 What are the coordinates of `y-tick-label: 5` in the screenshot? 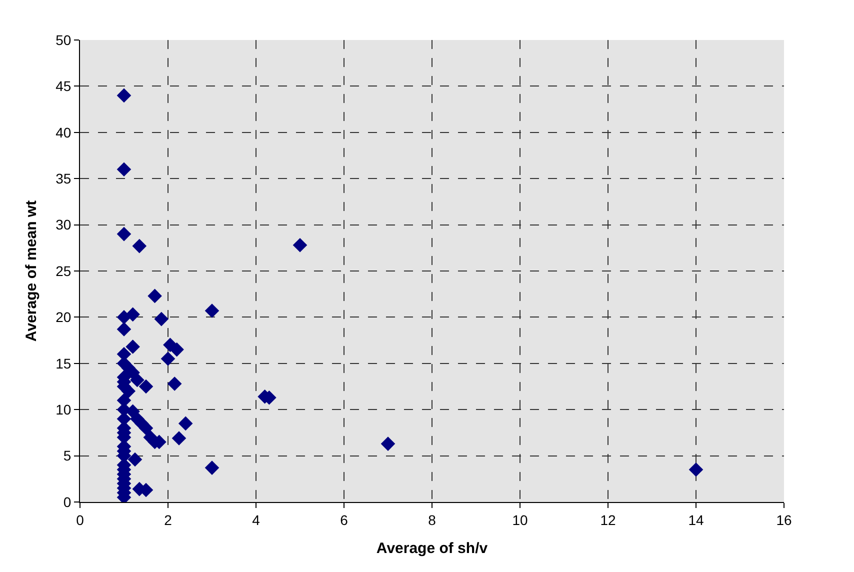 It's located at (67, 456).